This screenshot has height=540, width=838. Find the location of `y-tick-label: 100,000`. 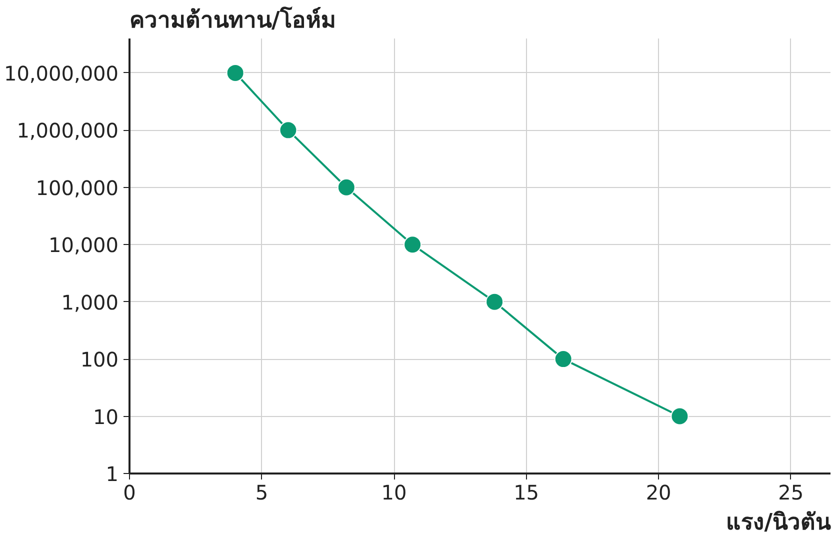

y-tick-label: 100,000 is located at coordinates (77, 188).